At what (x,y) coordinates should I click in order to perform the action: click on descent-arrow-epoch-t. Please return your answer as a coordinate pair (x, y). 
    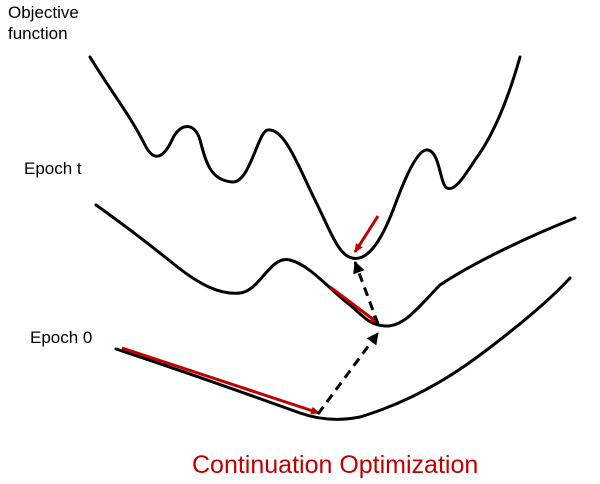
    Looking at the image, I should click on (354, 305).